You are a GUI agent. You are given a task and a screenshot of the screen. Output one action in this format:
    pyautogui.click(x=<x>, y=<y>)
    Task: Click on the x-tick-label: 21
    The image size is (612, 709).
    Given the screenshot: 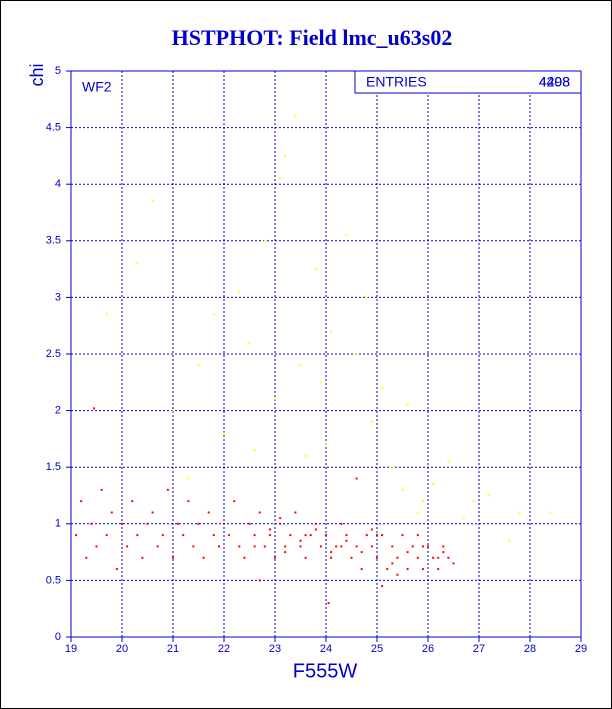 What is the action you would take?
    pyautogui.click(x=173, y=649)
    